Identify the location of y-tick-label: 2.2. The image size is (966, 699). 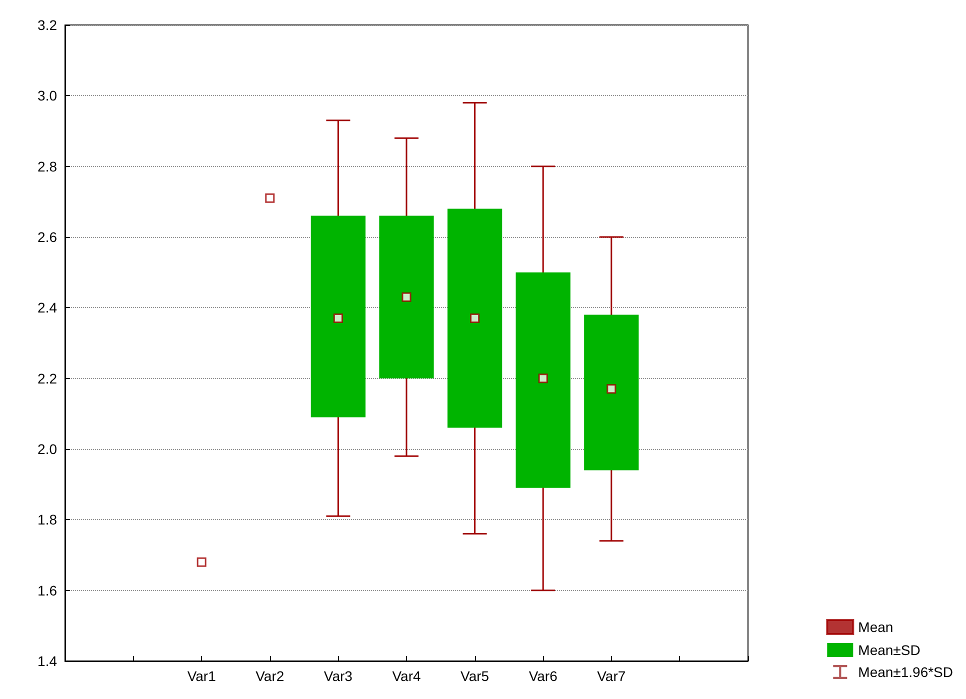
(48, 378).